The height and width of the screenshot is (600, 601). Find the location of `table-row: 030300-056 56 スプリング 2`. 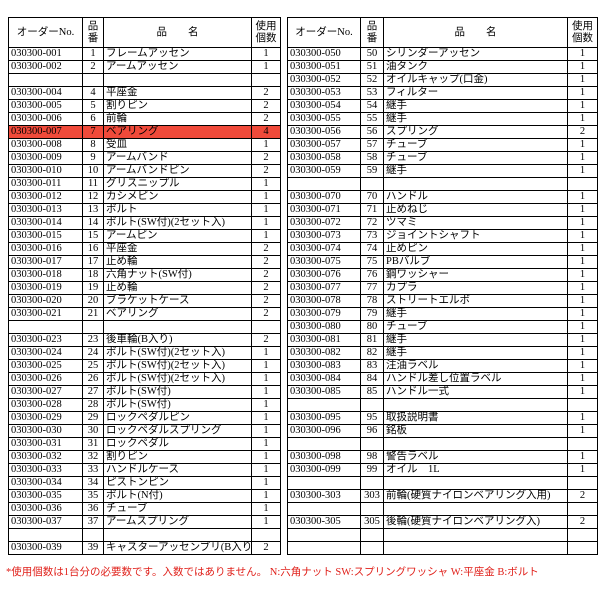

table-row: 030300-056 56 スプリング 2 is located at coordinates (442, 132).